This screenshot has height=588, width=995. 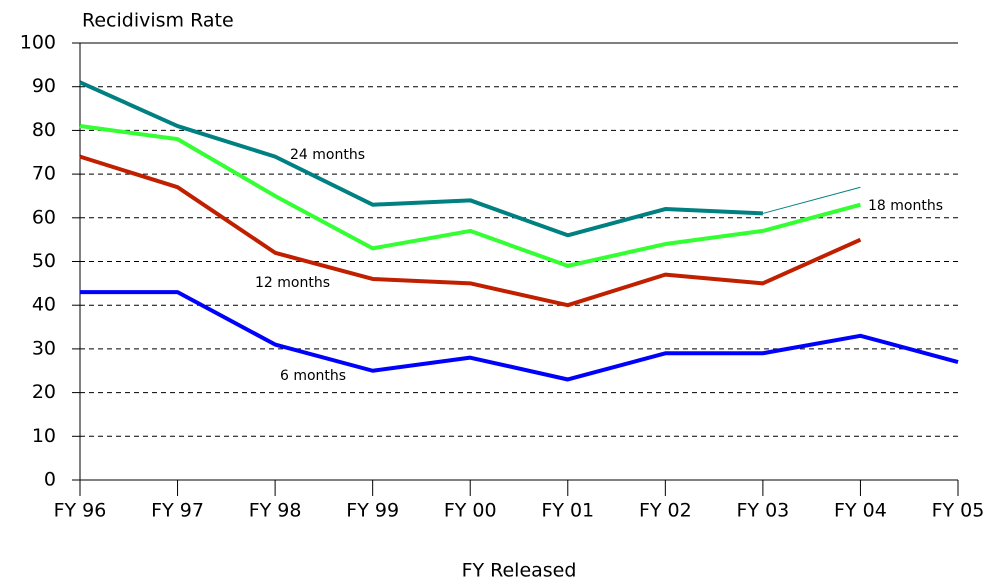 What do you see at coordinates (519, 571) in the screenshot?
I see `x-axis-title: FY Released` at bounding box center [519, 571].